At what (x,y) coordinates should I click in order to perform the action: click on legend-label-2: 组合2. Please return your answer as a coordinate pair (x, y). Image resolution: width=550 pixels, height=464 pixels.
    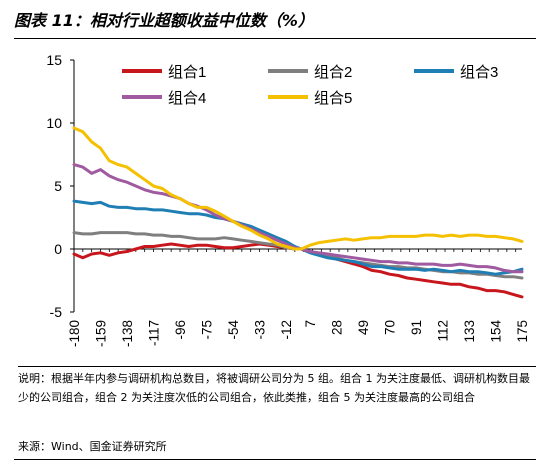
    Looking at the image, I should click on (333, 72).